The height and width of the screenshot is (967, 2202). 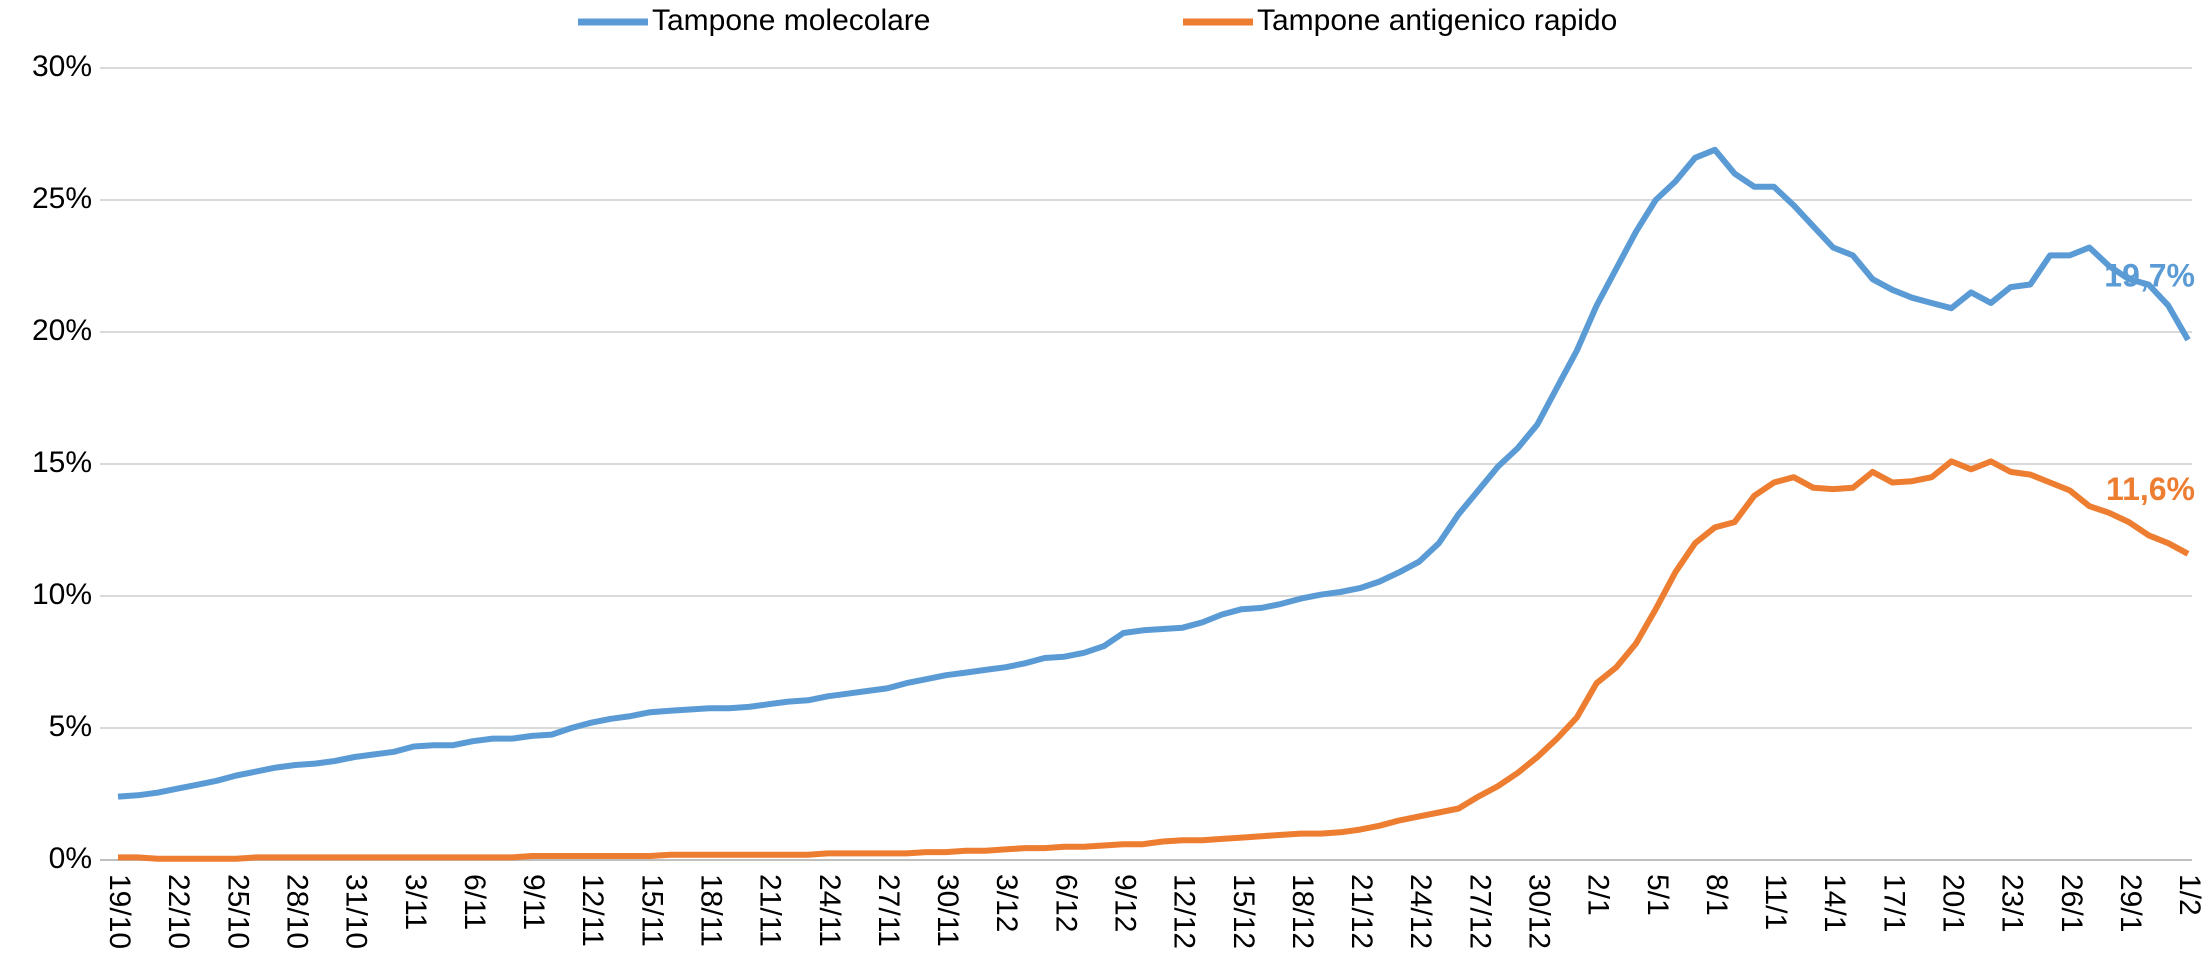 What do you see at coordinates (1834, 903) in the screenshot?
I see `x-tick-label: 14/1` at bounding box center [1834, 903].